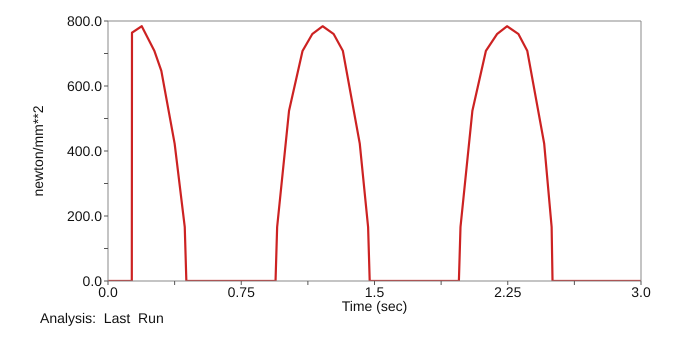 The image size is (690, 343). I want to click on x-axis-title: Time (sec), so click(375, 306).